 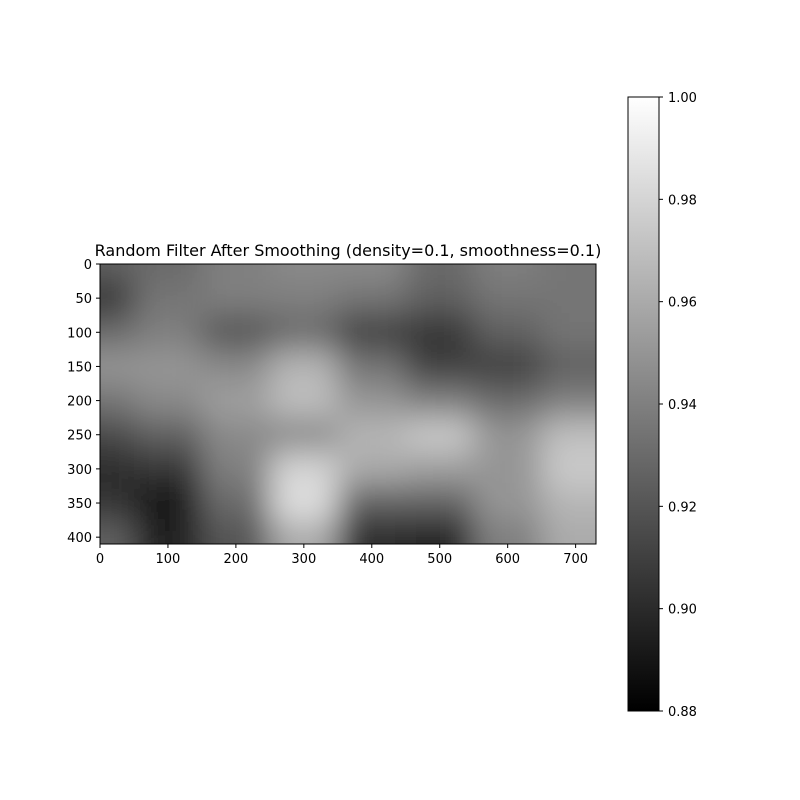 I want to click on x-tick-label: 400, so click(x=371, y=559).